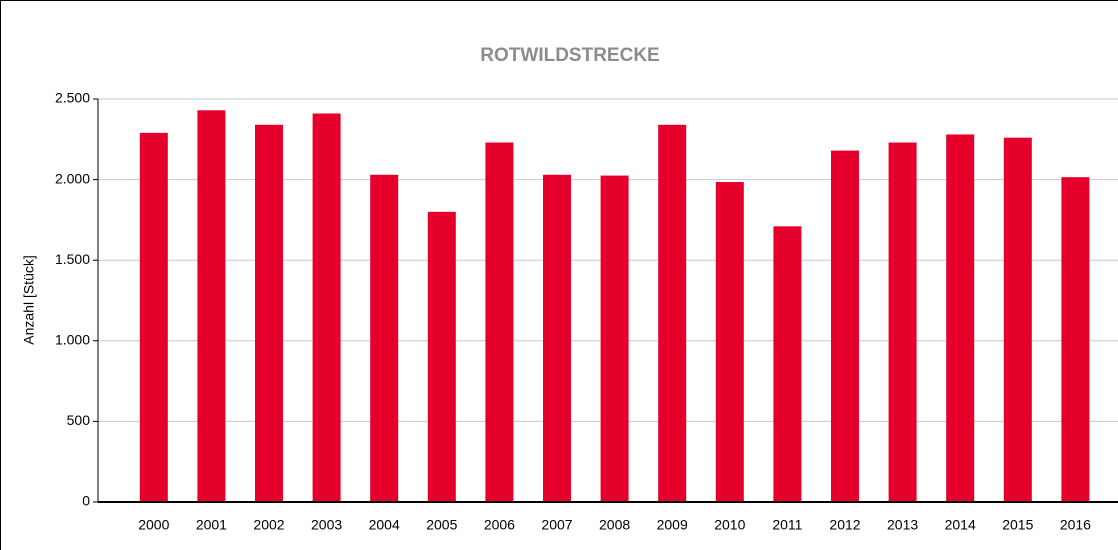 The width and height of the screenshot is (1118, 550). I want to click on x-tick-label: 2014, so click(960, 525).